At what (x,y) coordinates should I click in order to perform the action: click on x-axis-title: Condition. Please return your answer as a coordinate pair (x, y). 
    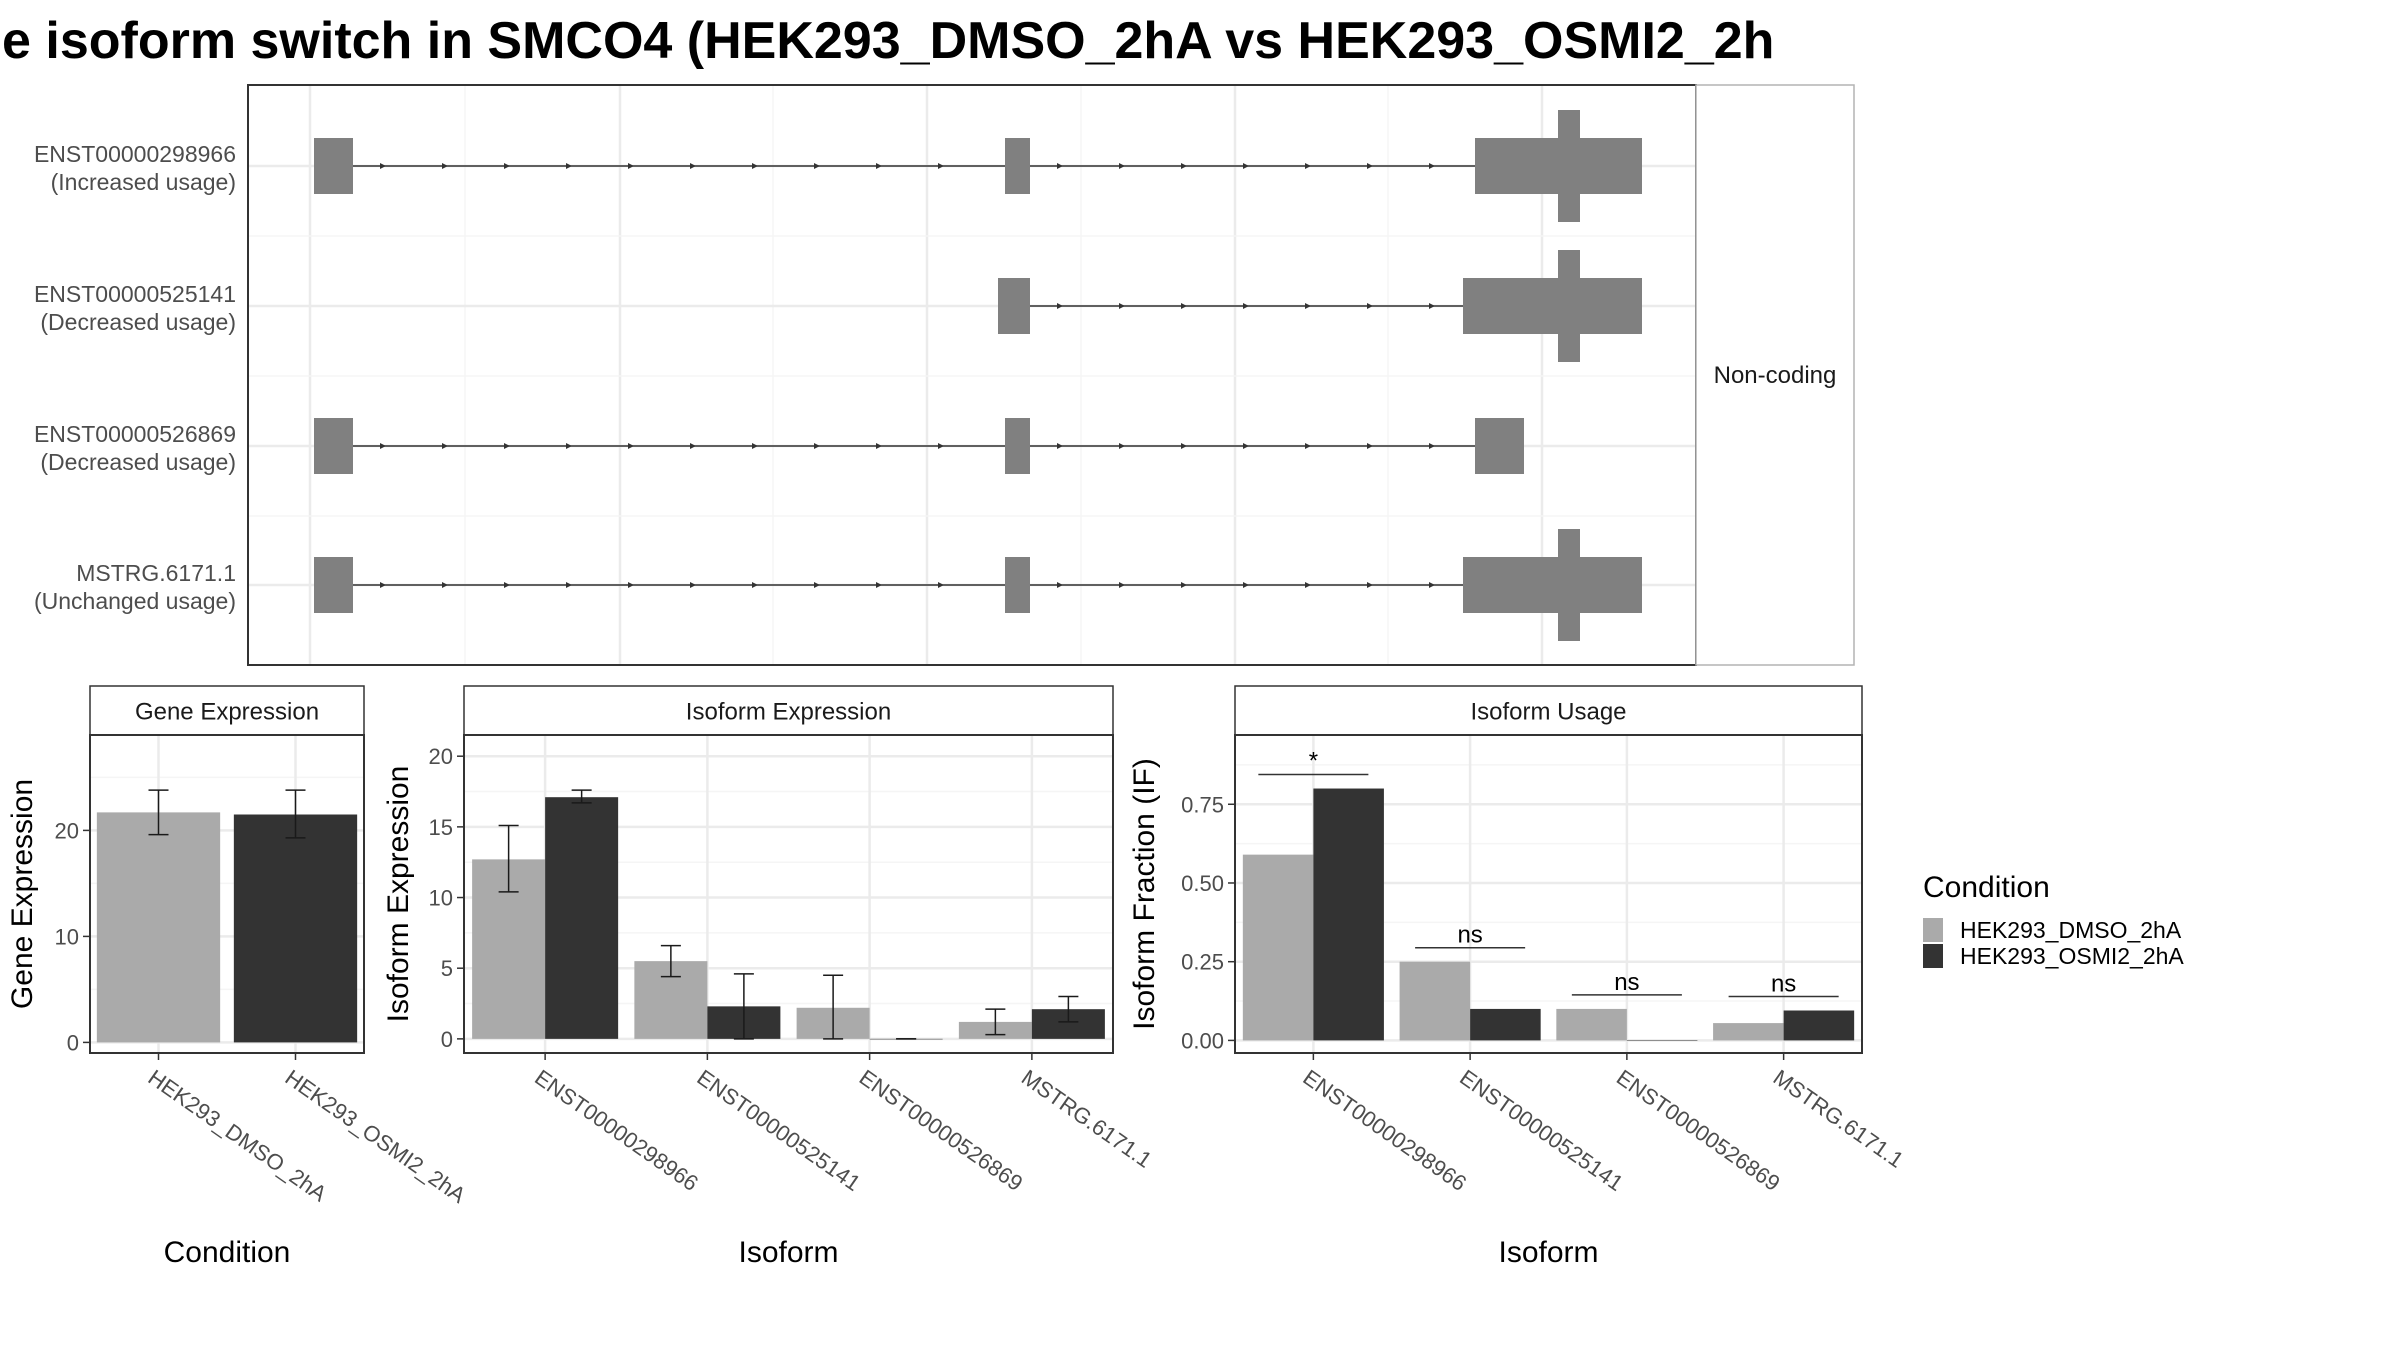
    Looking at the image, I should click on (227, 1252).